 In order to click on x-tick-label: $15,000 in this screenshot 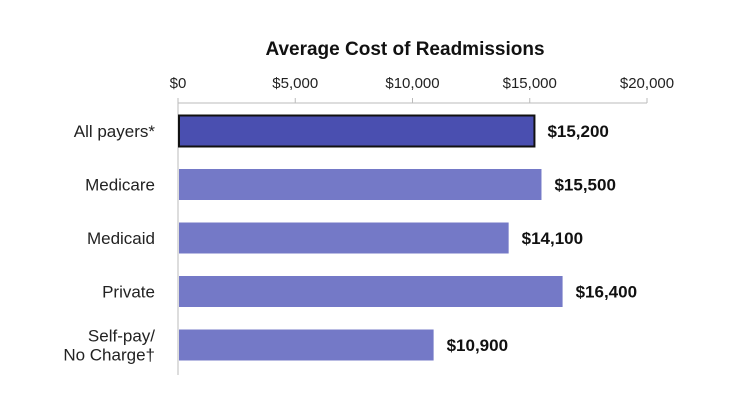, I will do `click(530, 83)`.